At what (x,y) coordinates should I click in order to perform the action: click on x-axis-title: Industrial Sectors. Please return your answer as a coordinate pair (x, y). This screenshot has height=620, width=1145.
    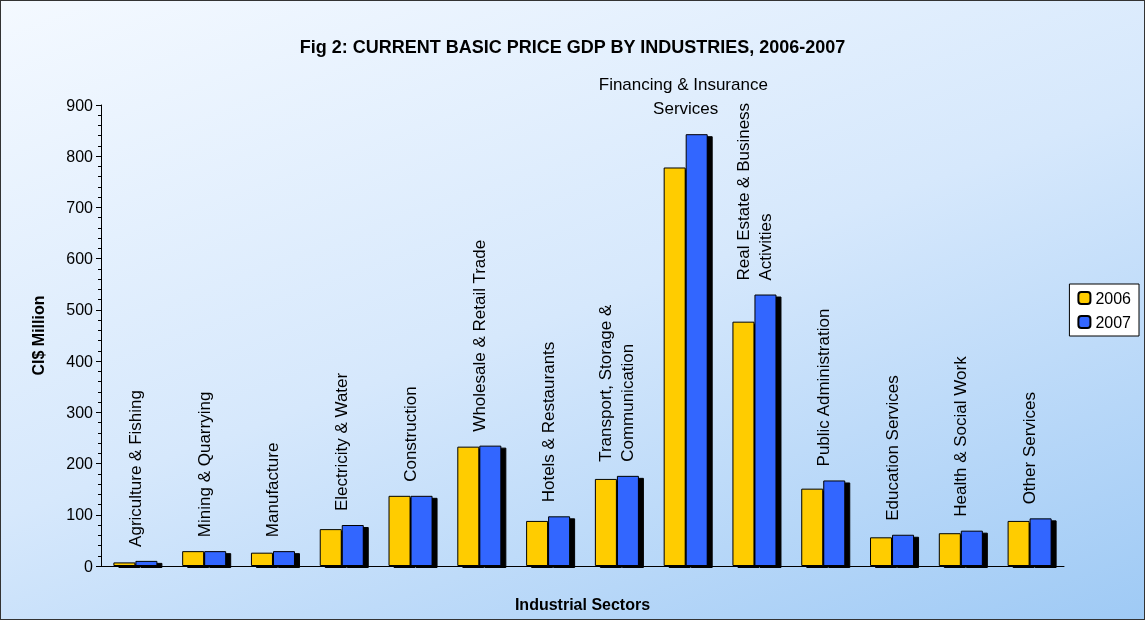
    Looking at the image, I should click on (582, 604).